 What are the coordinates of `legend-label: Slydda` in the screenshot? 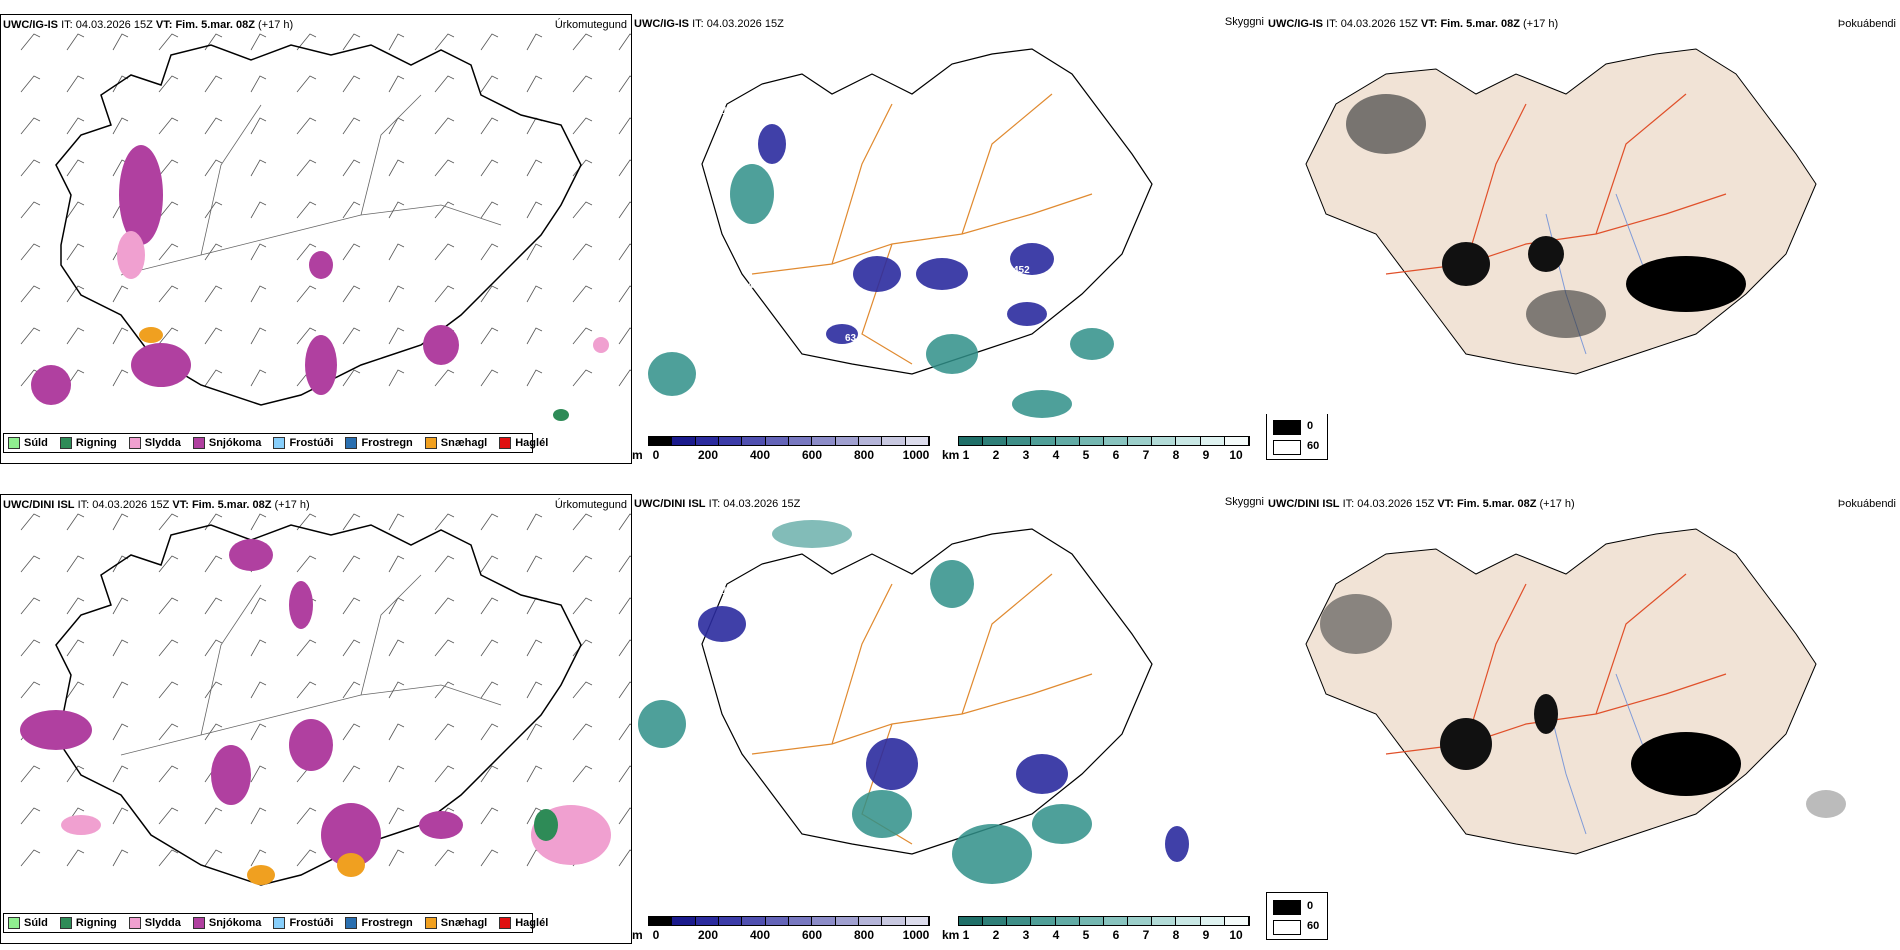 It's located at (162, 923).